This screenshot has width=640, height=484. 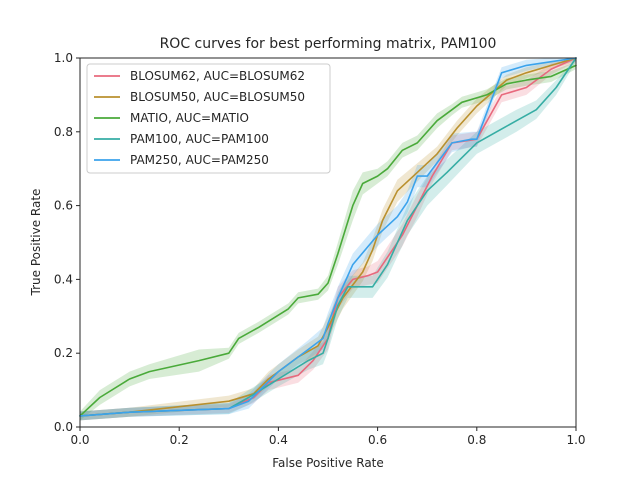 What do you see at coordinates (377, 440) in the screenshot?
I see `x-tick-label: 0.6` at bounding box center [377, 440].